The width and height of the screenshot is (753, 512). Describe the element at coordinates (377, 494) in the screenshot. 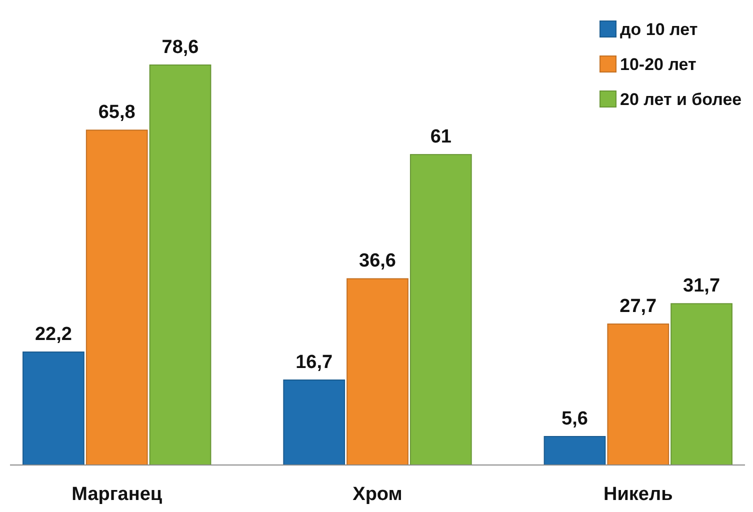

I see `x-tick-label: Хром` at that location.